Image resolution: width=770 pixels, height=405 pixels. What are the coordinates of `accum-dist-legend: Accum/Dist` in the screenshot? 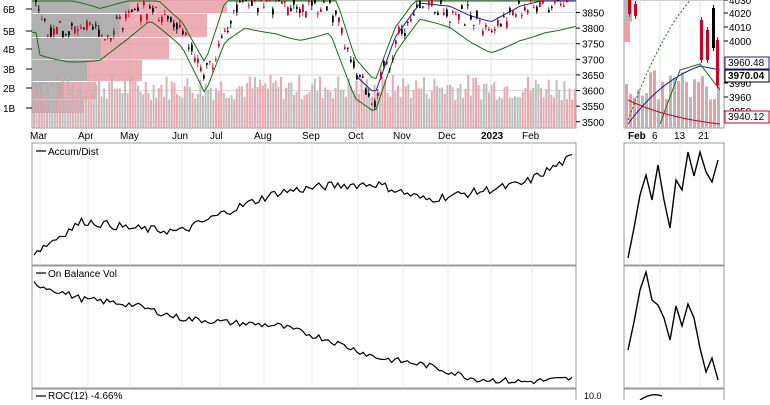 It's located at (67, 152).